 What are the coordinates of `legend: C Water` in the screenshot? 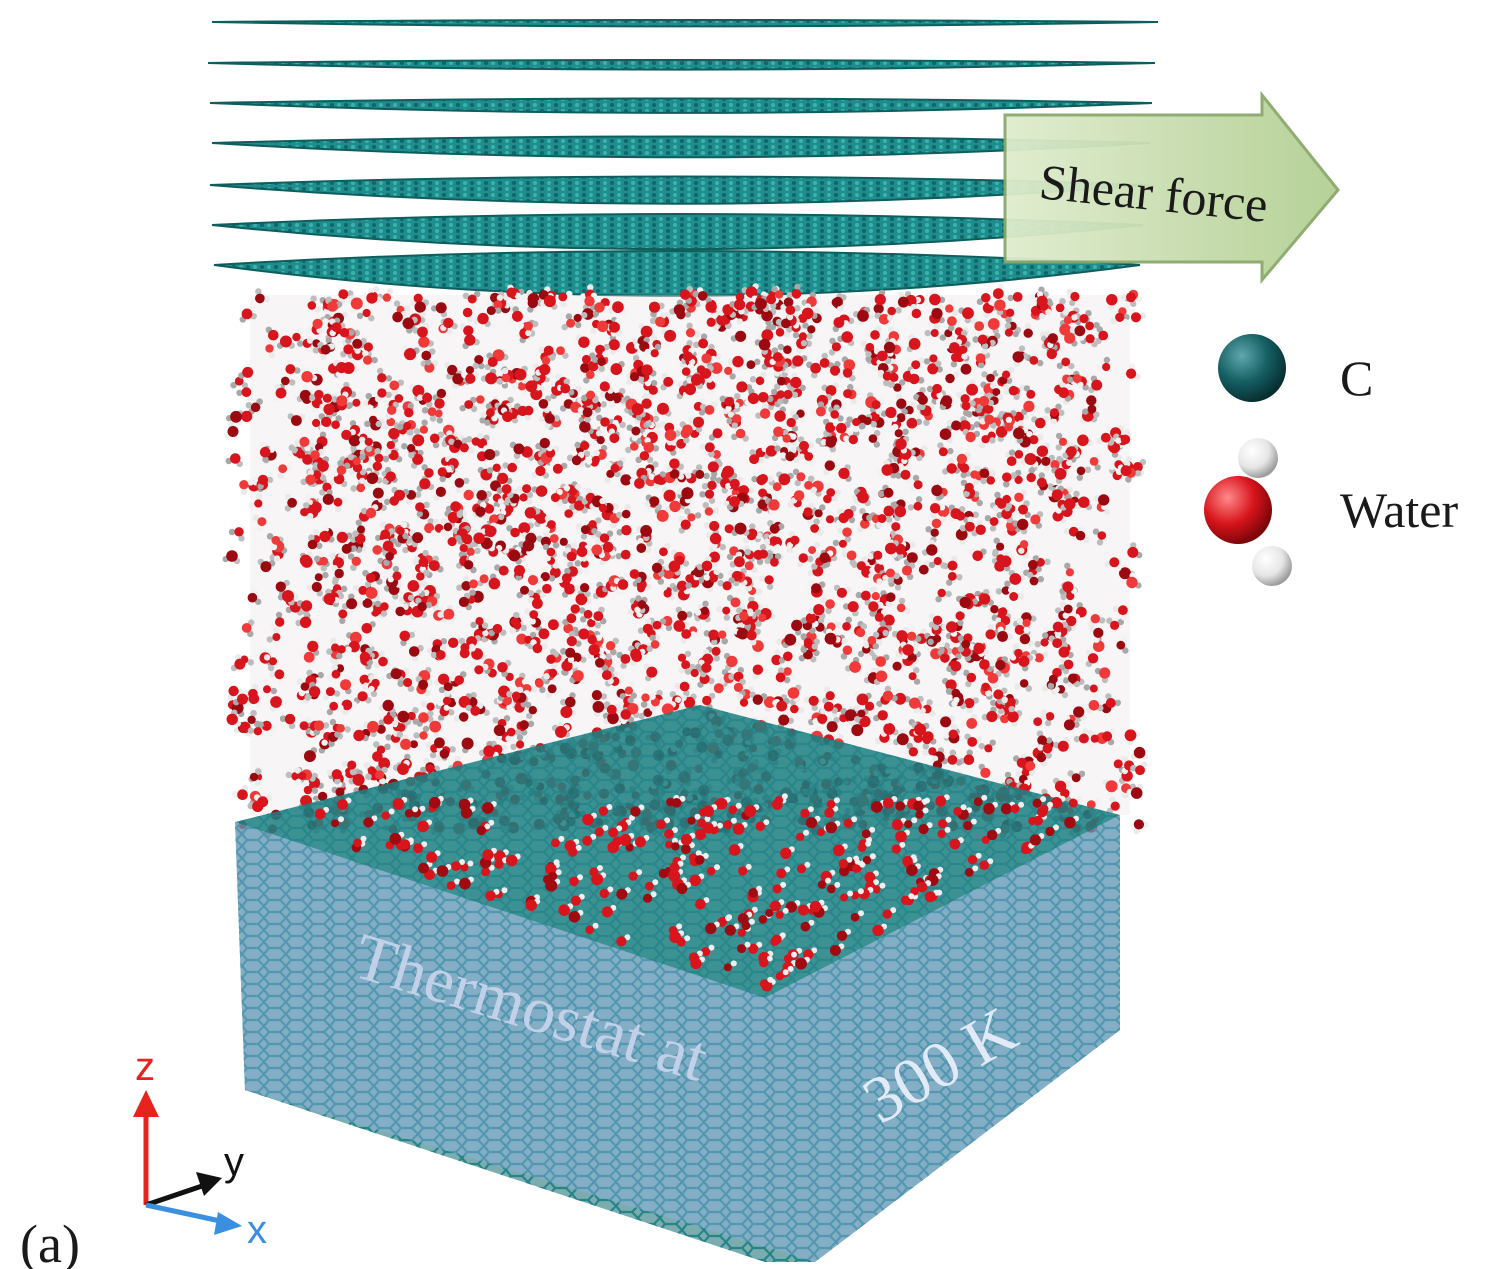 It's located at (1331, 460).